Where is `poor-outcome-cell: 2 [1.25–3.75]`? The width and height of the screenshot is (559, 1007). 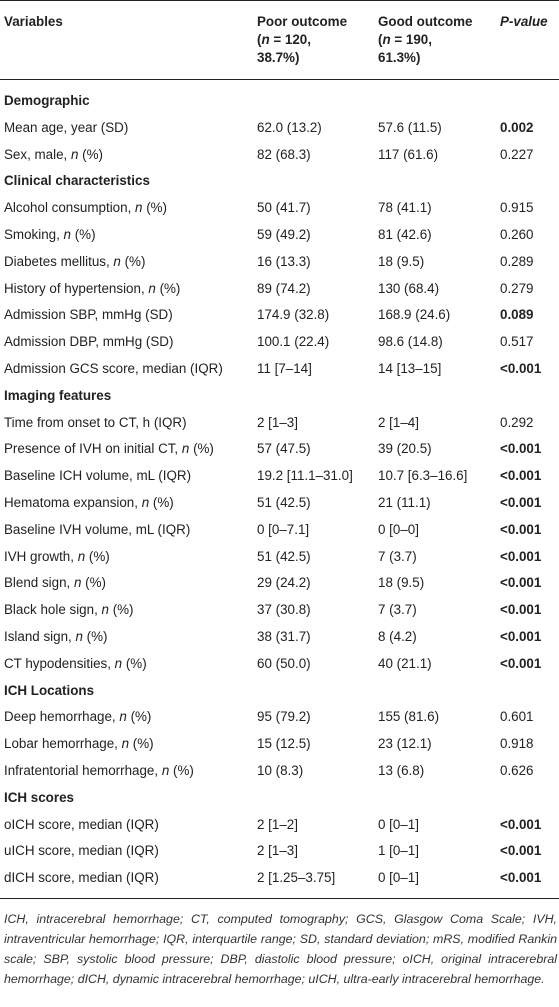
poor-outcome-cell: 2 [1.25–3.75] is located at coordinates (296, 878).